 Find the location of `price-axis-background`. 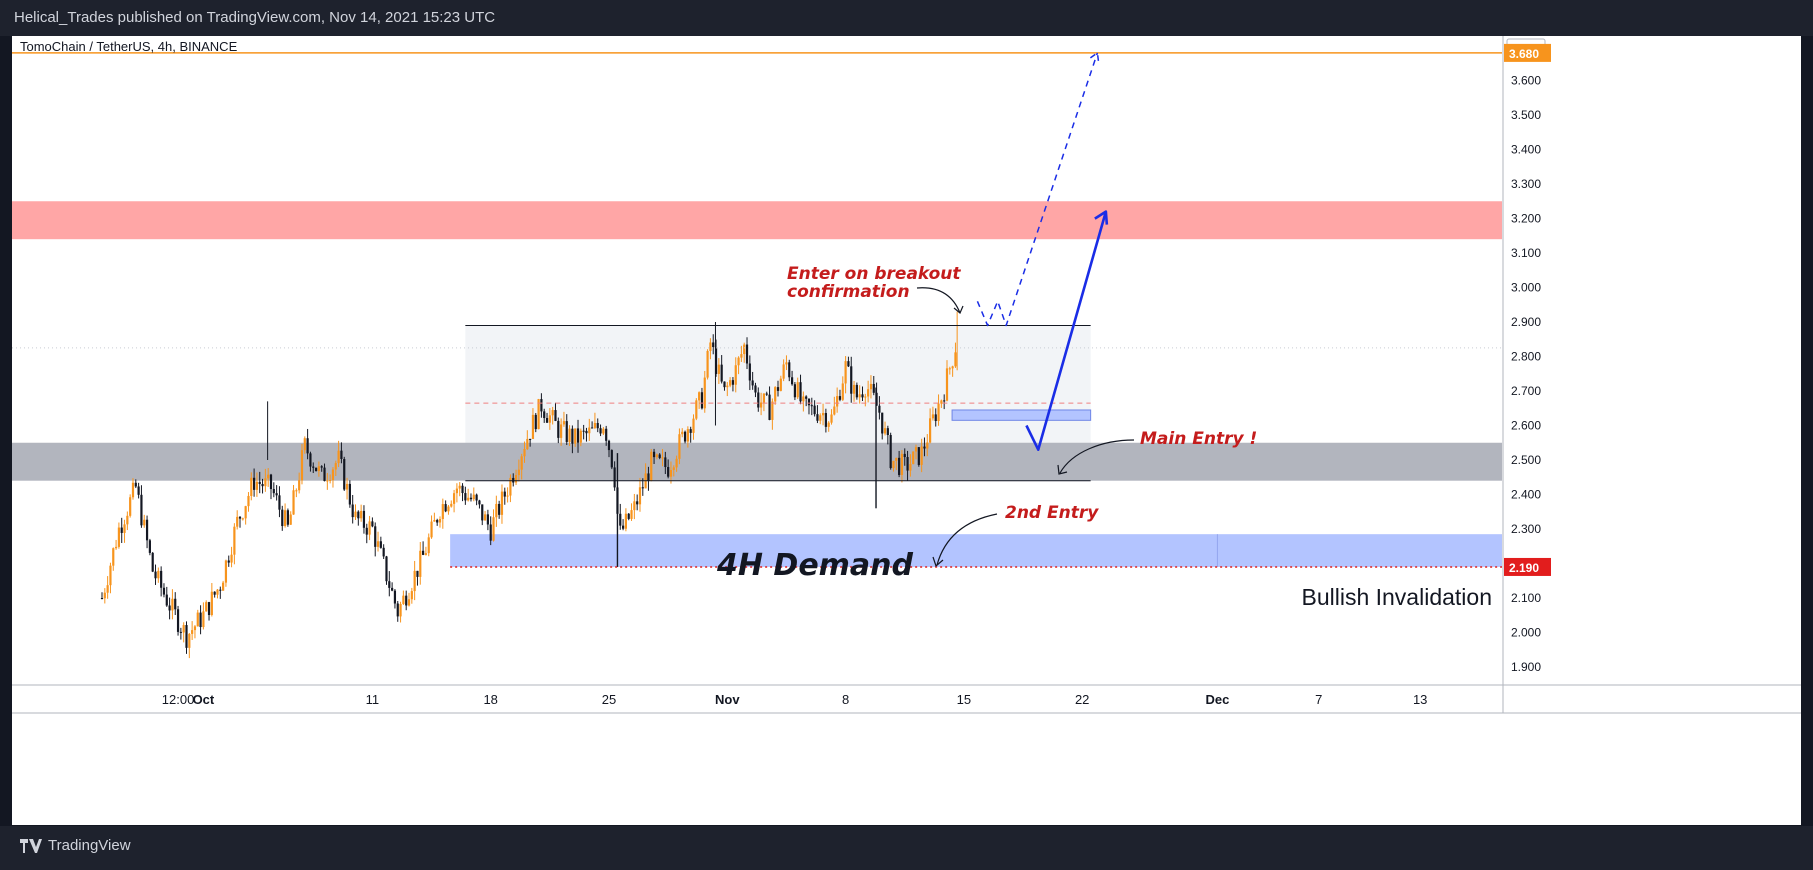

price-axis-background is located at coordinates (1527, 360).